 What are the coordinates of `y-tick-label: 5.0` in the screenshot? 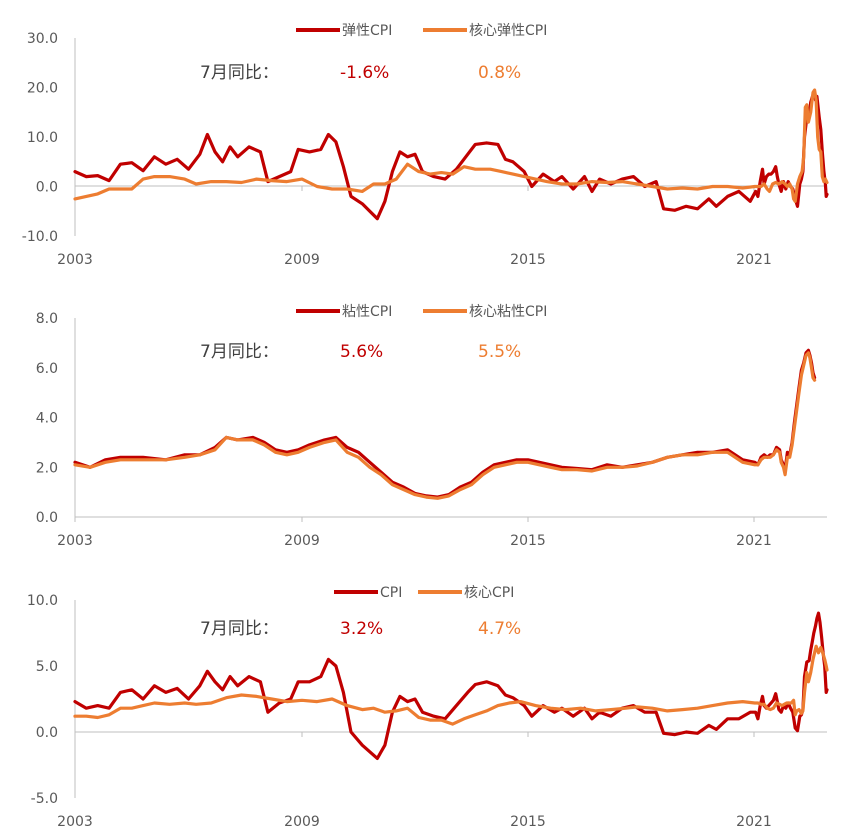 It's located at (47, 667).